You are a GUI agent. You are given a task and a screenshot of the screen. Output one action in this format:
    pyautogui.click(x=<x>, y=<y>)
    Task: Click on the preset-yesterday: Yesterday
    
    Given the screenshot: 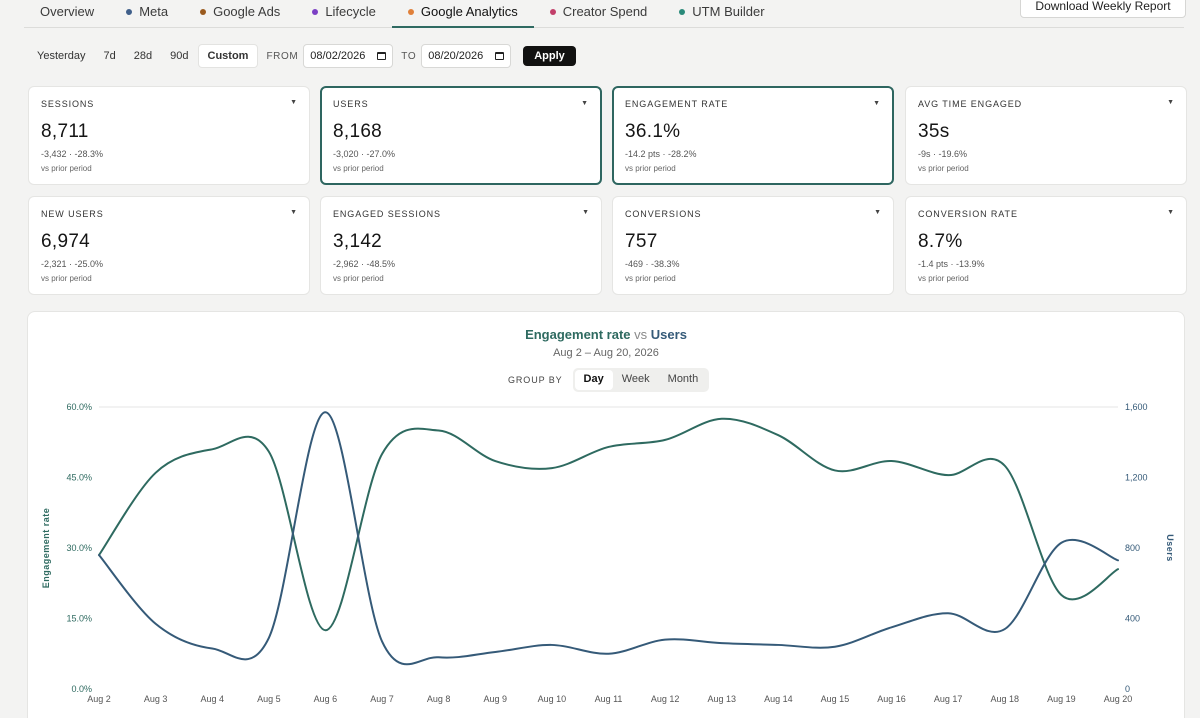 What is the action you would take?
    pyautogui.click(x=61, y=56)
    